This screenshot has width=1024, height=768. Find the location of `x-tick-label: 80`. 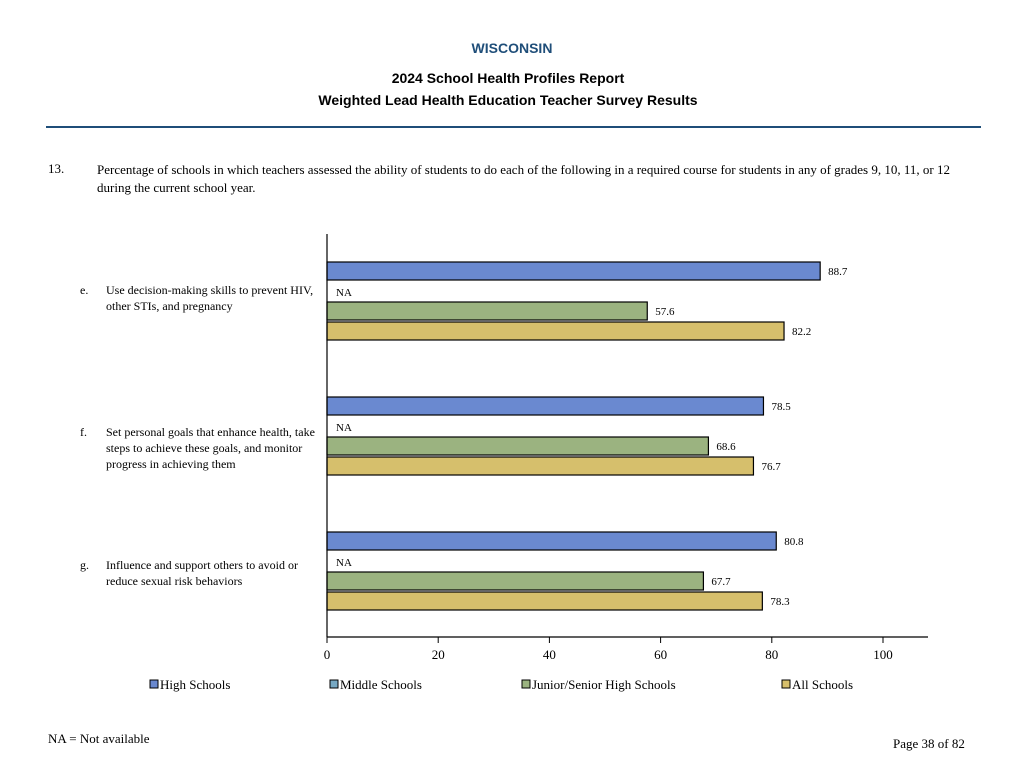

x-tick-label: 80 is located at coordinates (771, 654).